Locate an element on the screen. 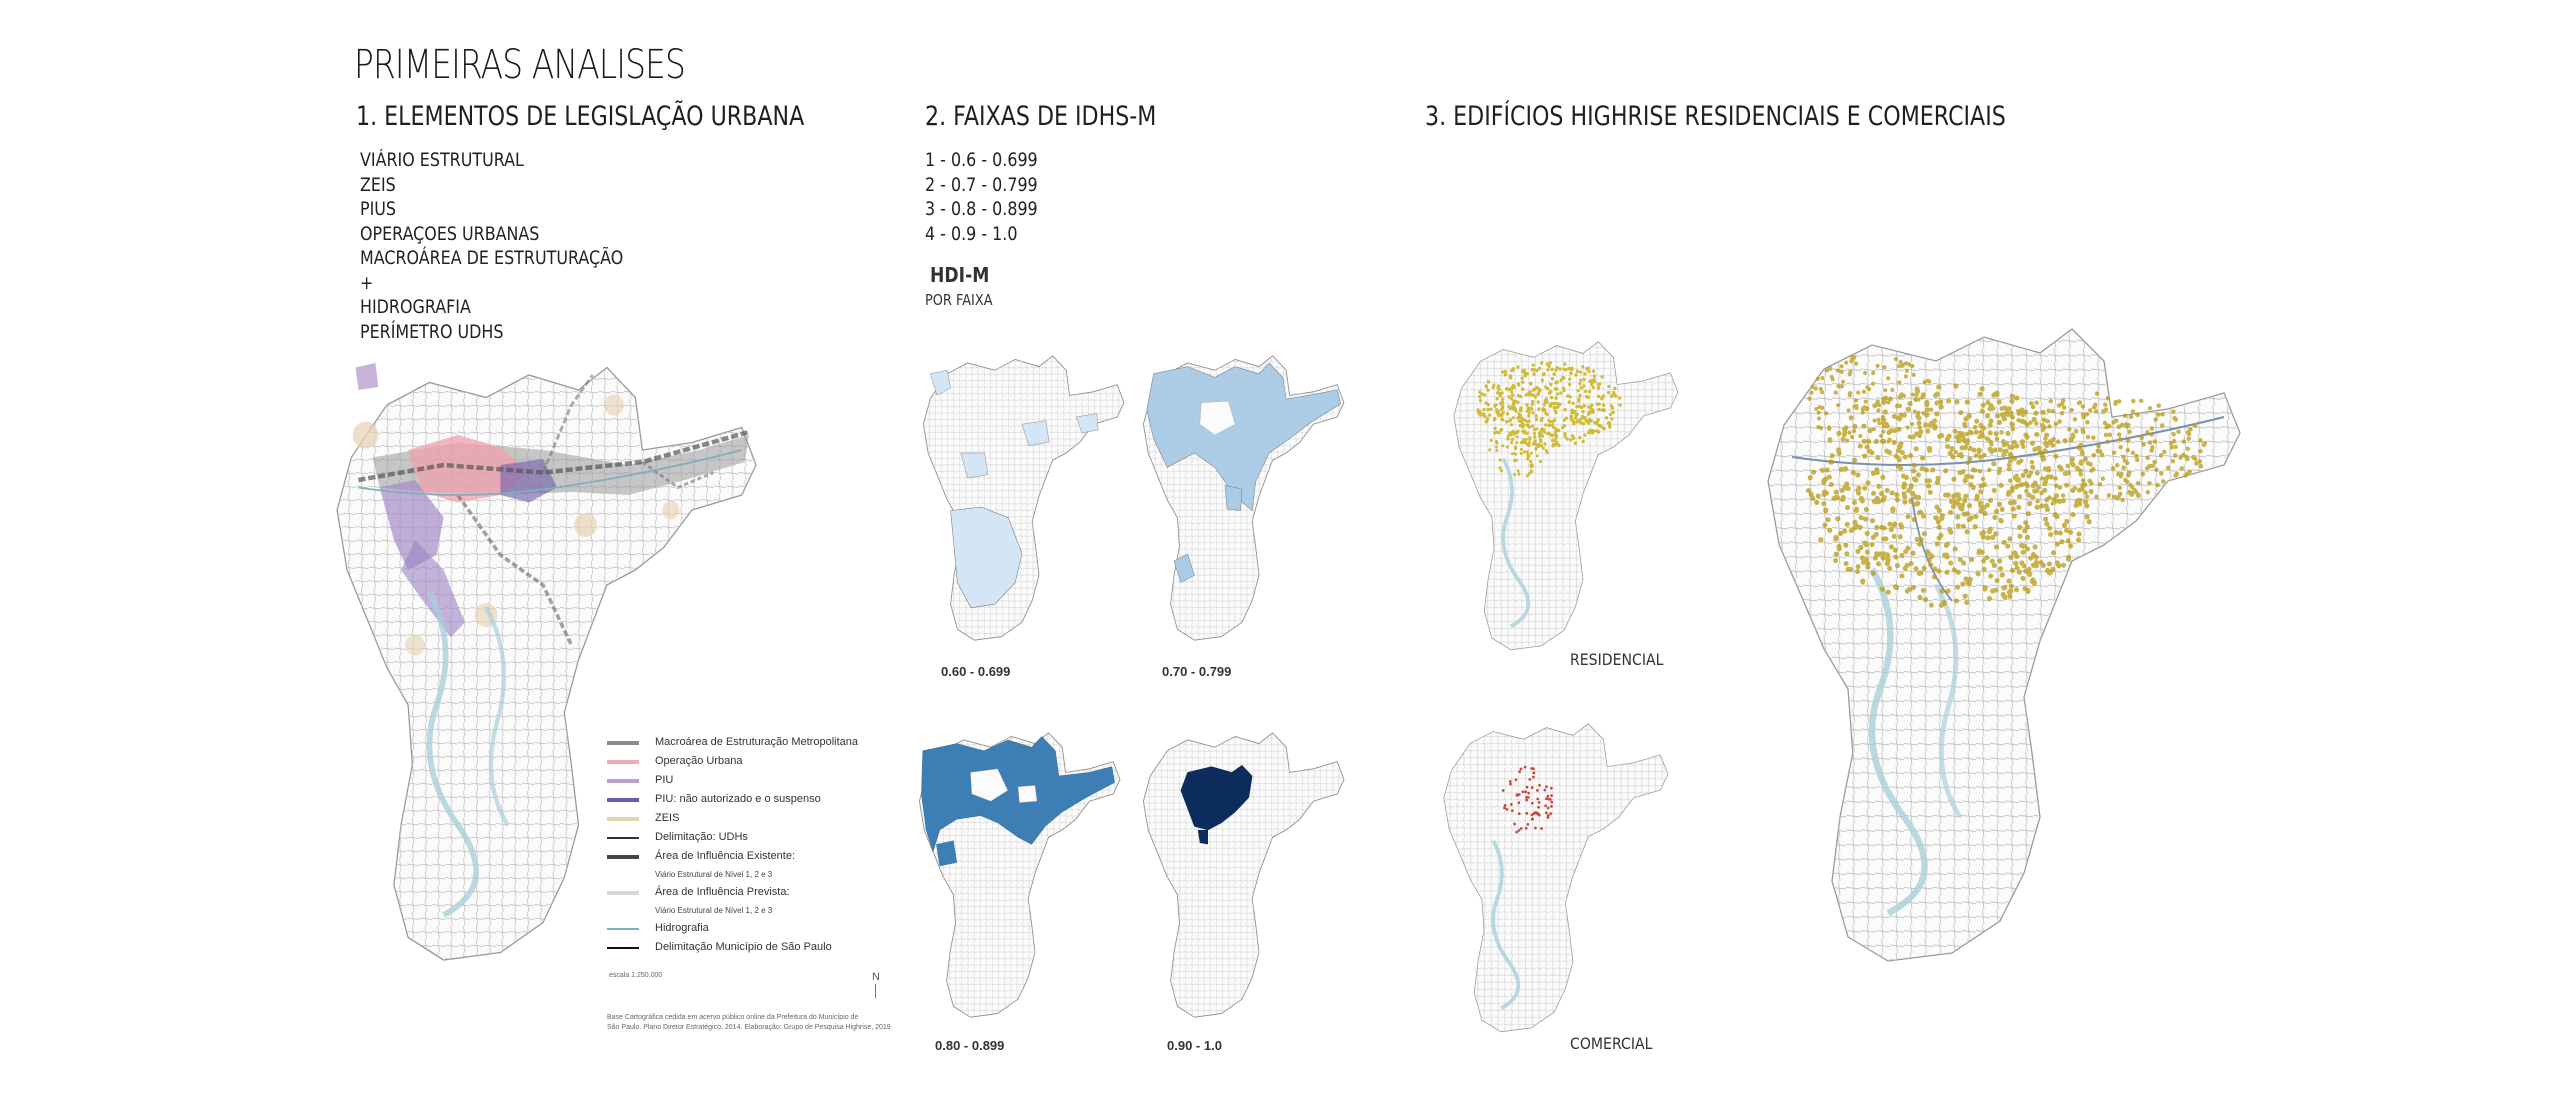 The height and width of the screenshot is (1102, 2560). legend-label: Delimitação: UDHs is located at coordinates (701, 837).